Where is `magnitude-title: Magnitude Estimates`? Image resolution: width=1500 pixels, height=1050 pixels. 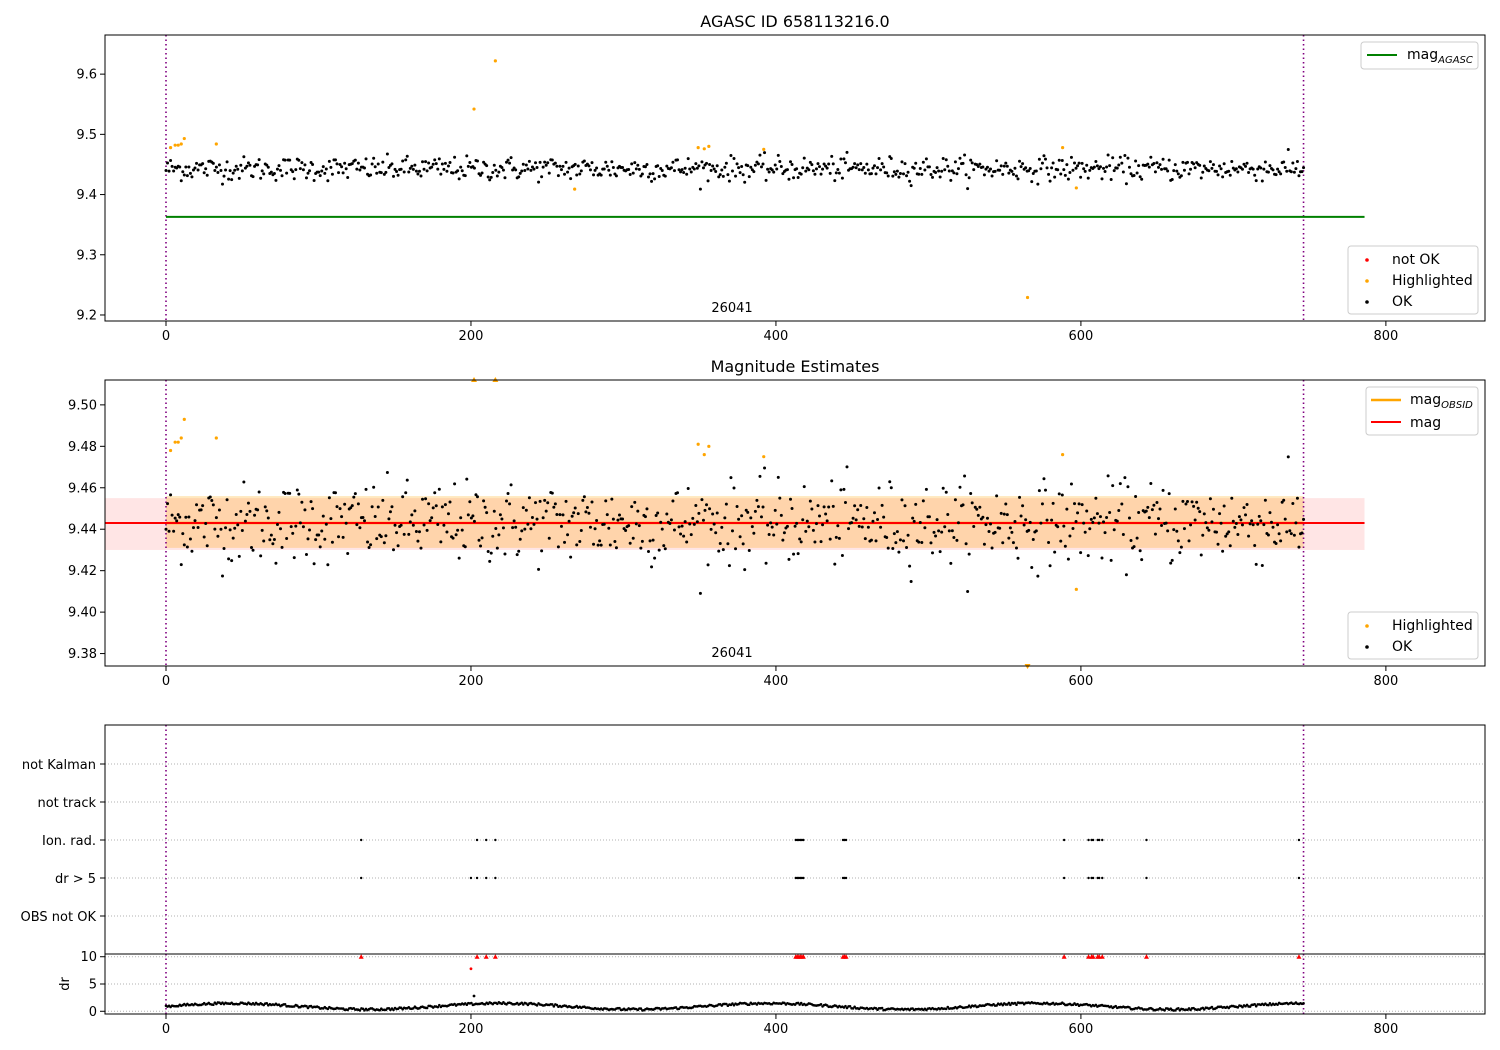 magnitude-title: Magnitude Estimates is located at coordinates (795, 366).